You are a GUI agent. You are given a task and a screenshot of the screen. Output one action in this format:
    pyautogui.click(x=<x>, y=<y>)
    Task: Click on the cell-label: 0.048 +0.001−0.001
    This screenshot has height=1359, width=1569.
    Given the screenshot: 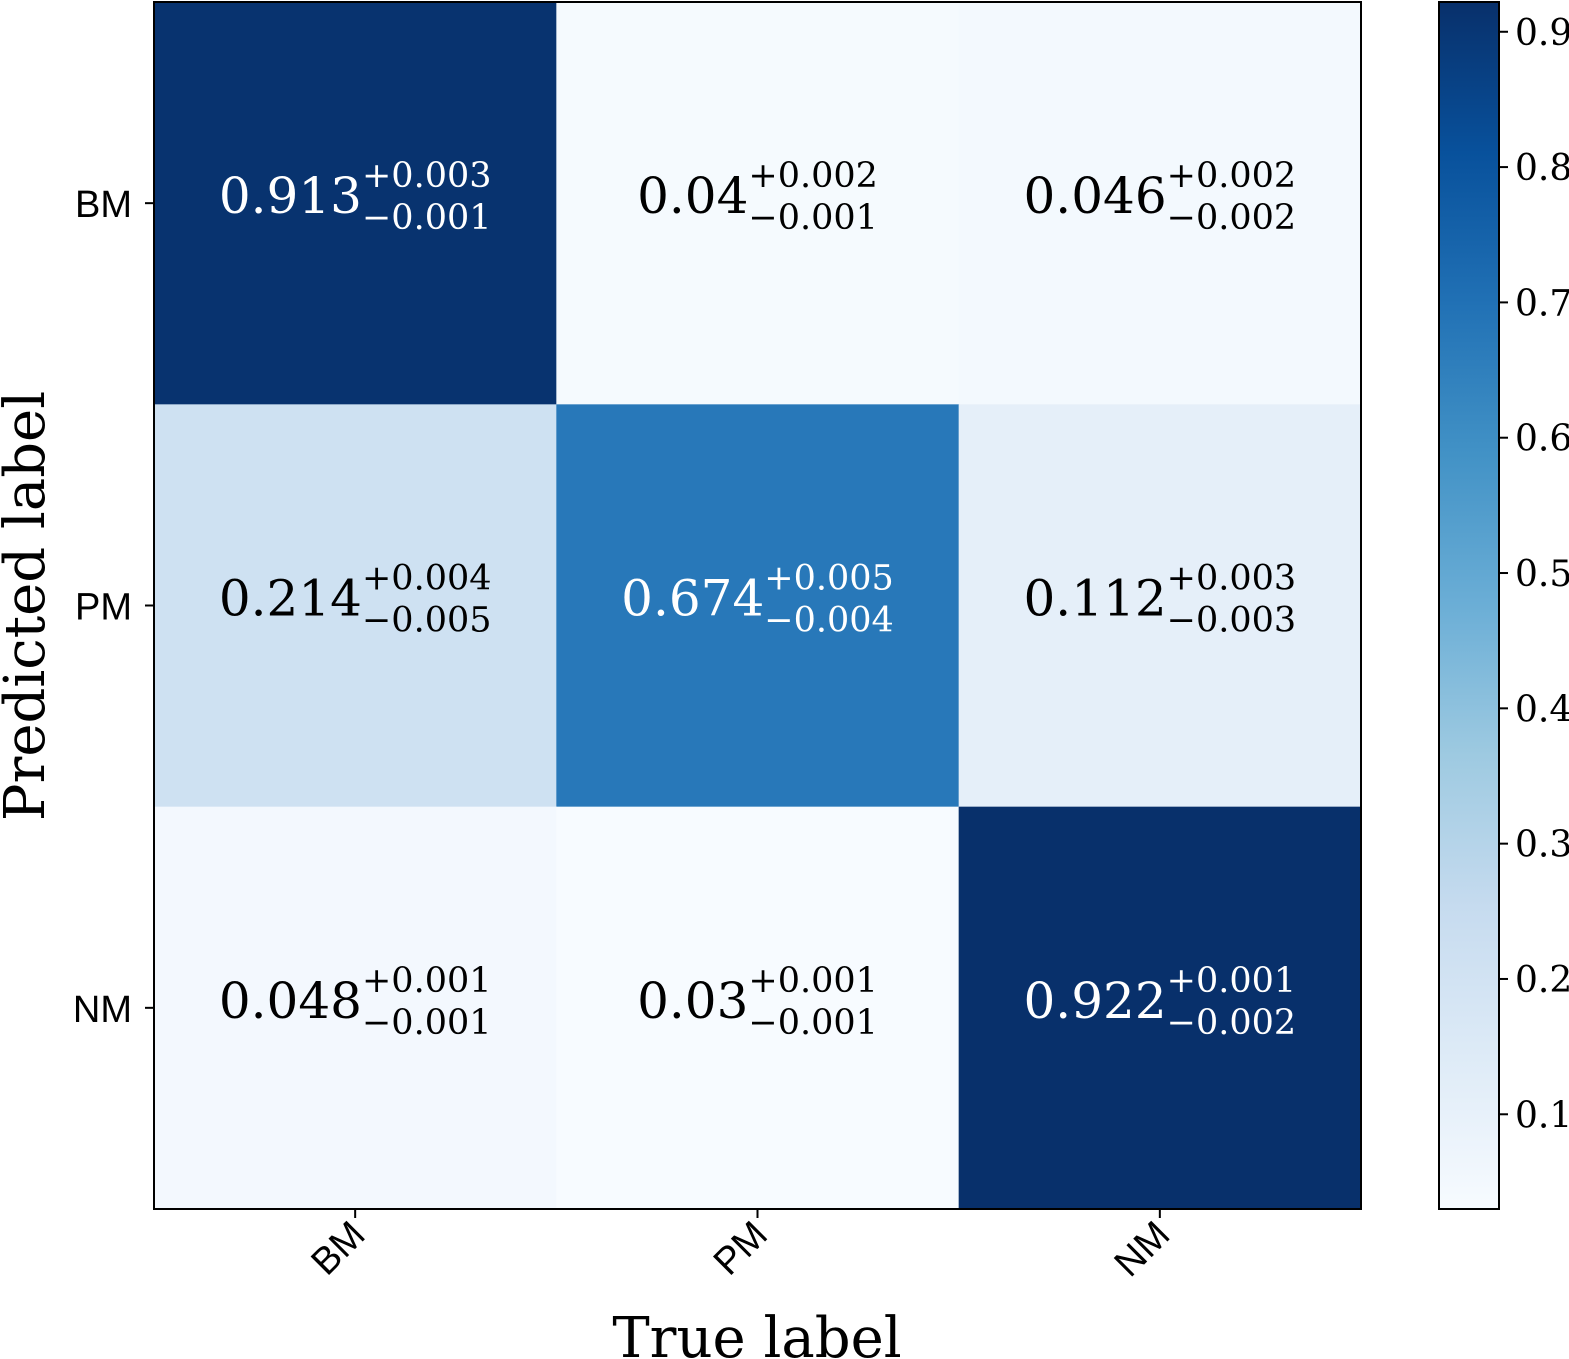 What is the action you would take?
    pyautogui.click(x=355, y=1002)
    